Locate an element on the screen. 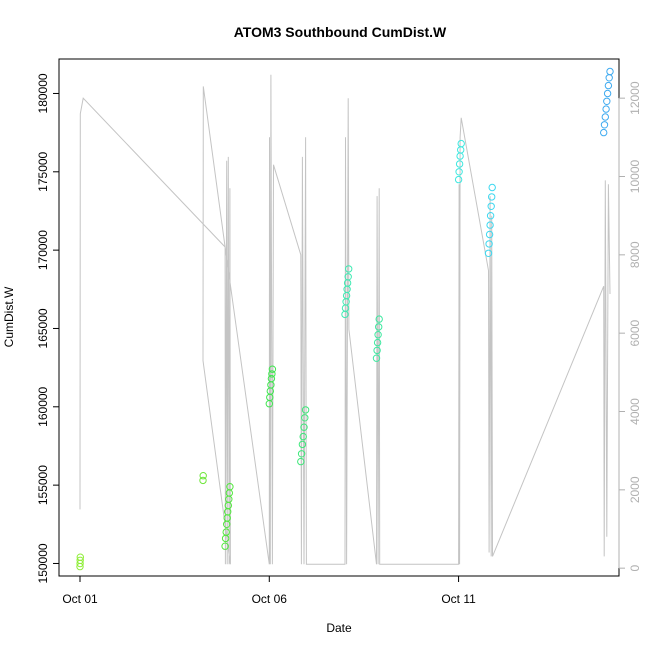  y-right-tick-label: 12000 is located at coordinates (635, 98).